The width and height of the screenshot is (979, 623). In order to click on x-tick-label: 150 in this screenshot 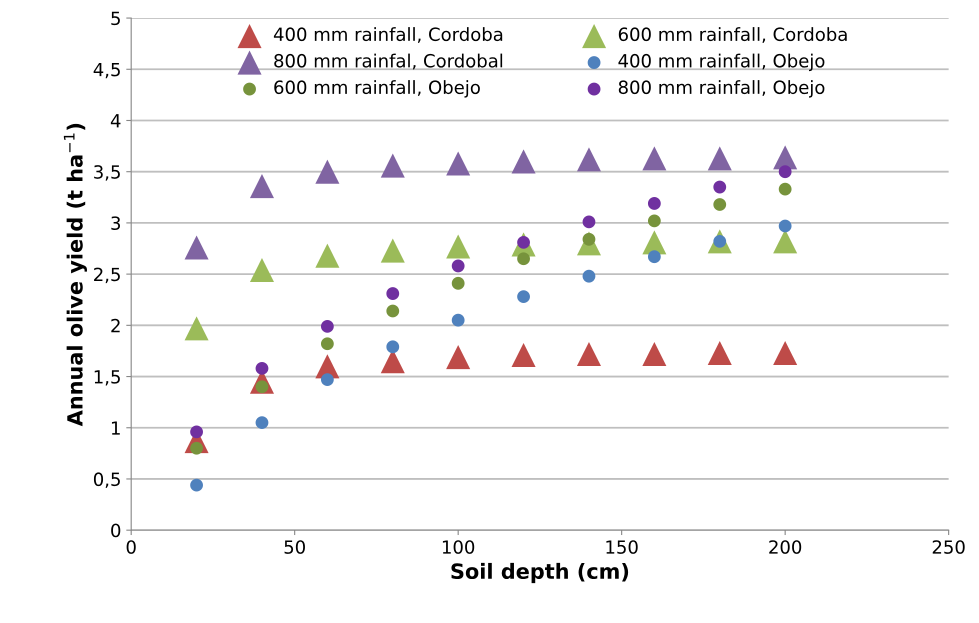, I will do `click(622, 547)`.